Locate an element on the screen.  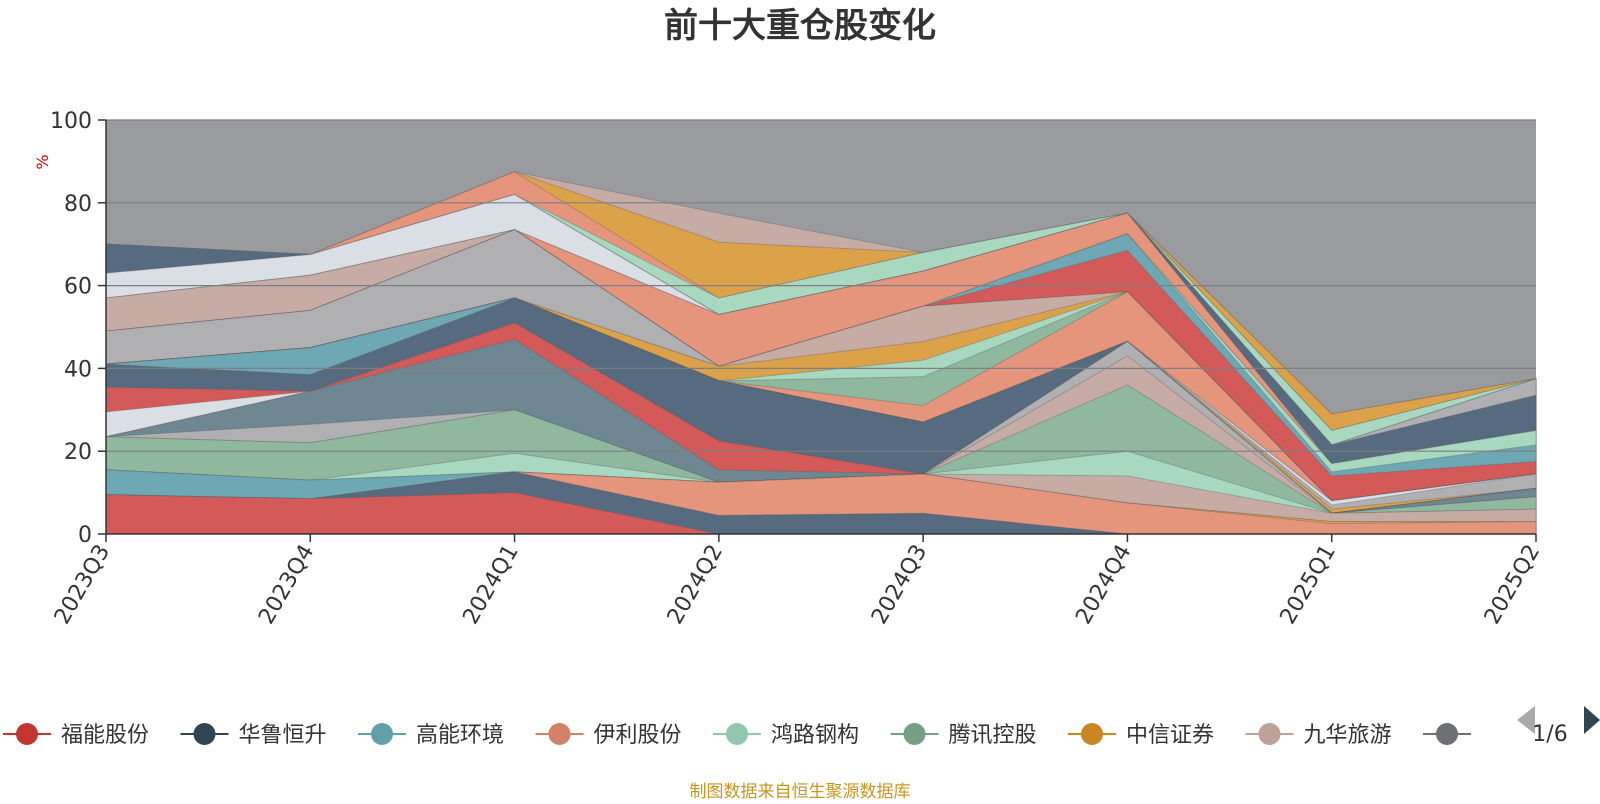
legend-item: 高能环境 is located at coordinates (431, 735).